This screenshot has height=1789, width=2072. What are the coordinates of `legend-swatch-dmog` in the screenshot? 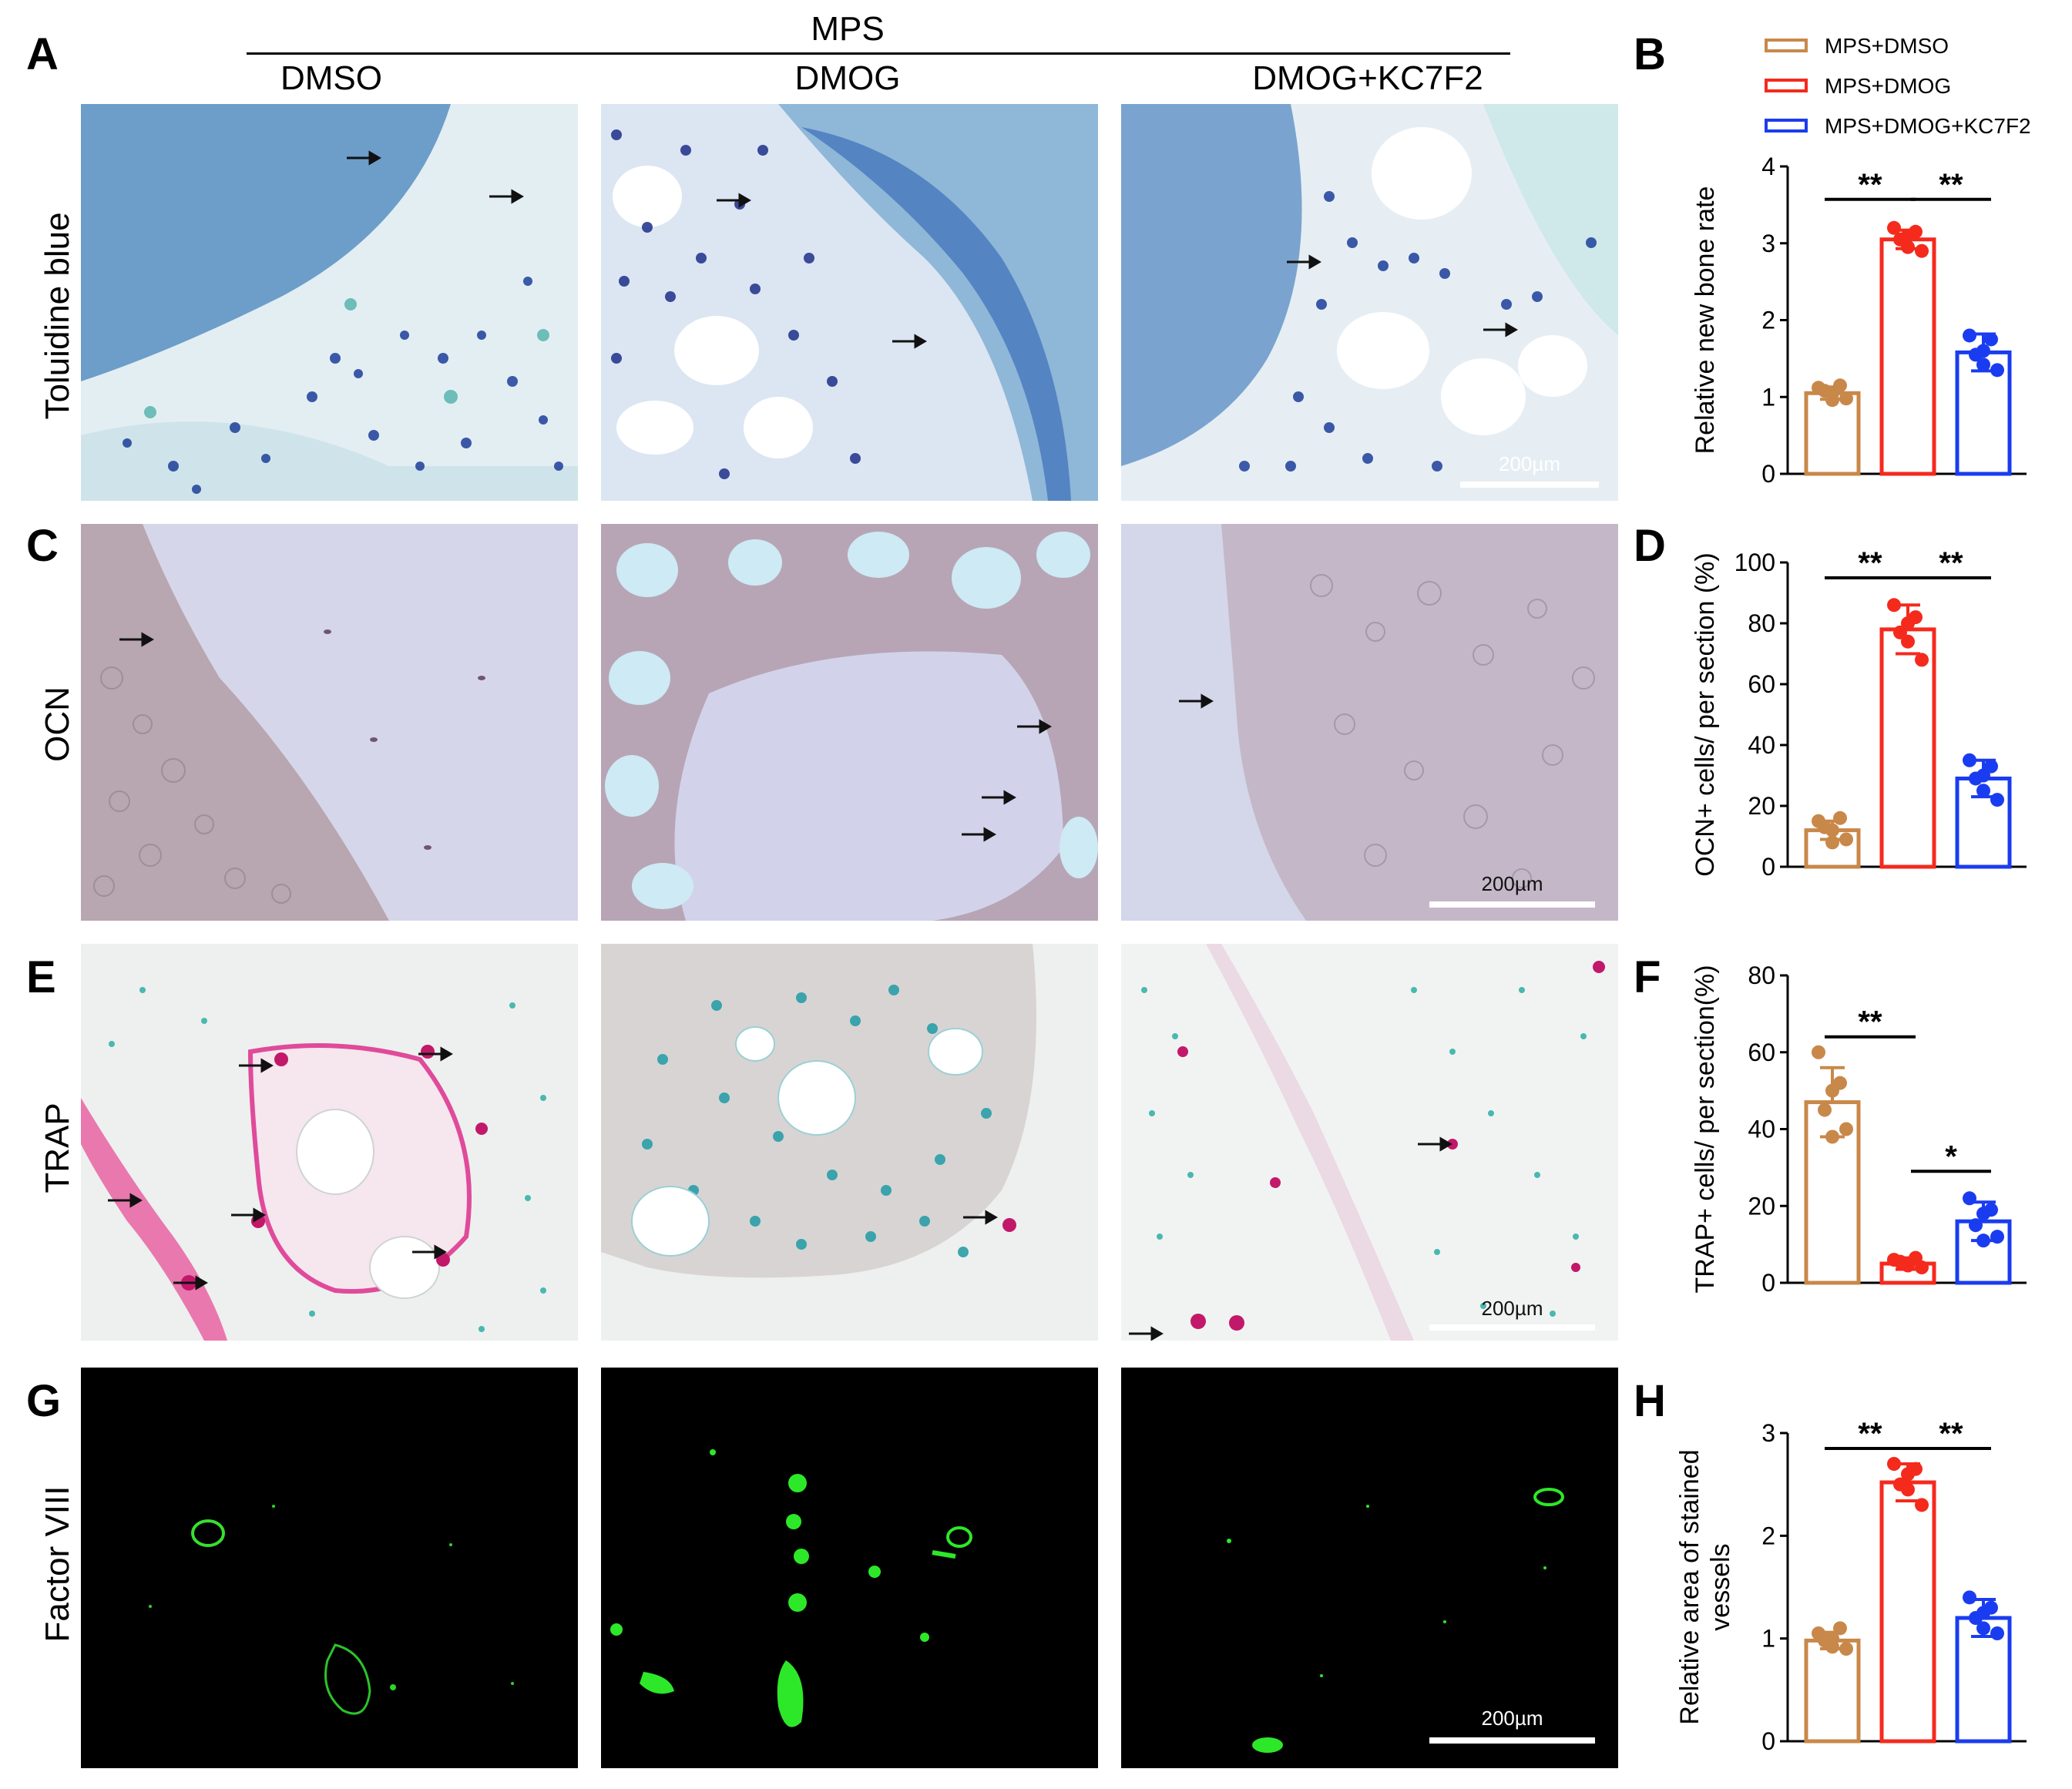 It's located at (1786, 85).